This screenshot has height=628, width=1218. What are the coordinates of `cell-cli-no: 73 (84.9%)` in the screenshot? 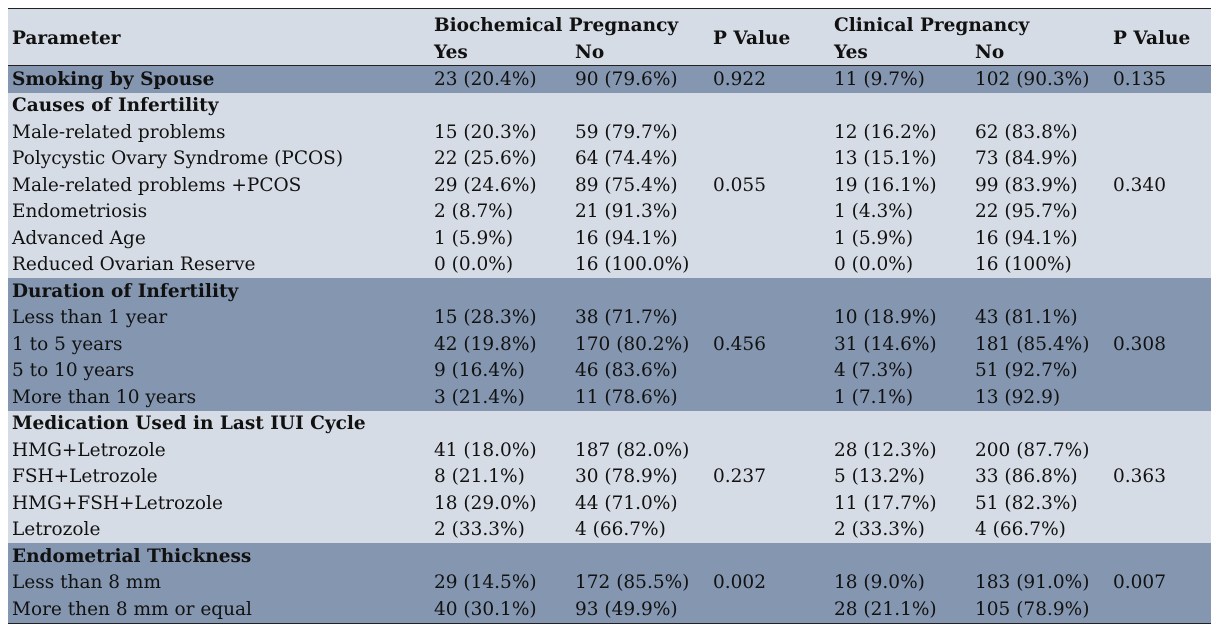 It's located at (1026, 159).